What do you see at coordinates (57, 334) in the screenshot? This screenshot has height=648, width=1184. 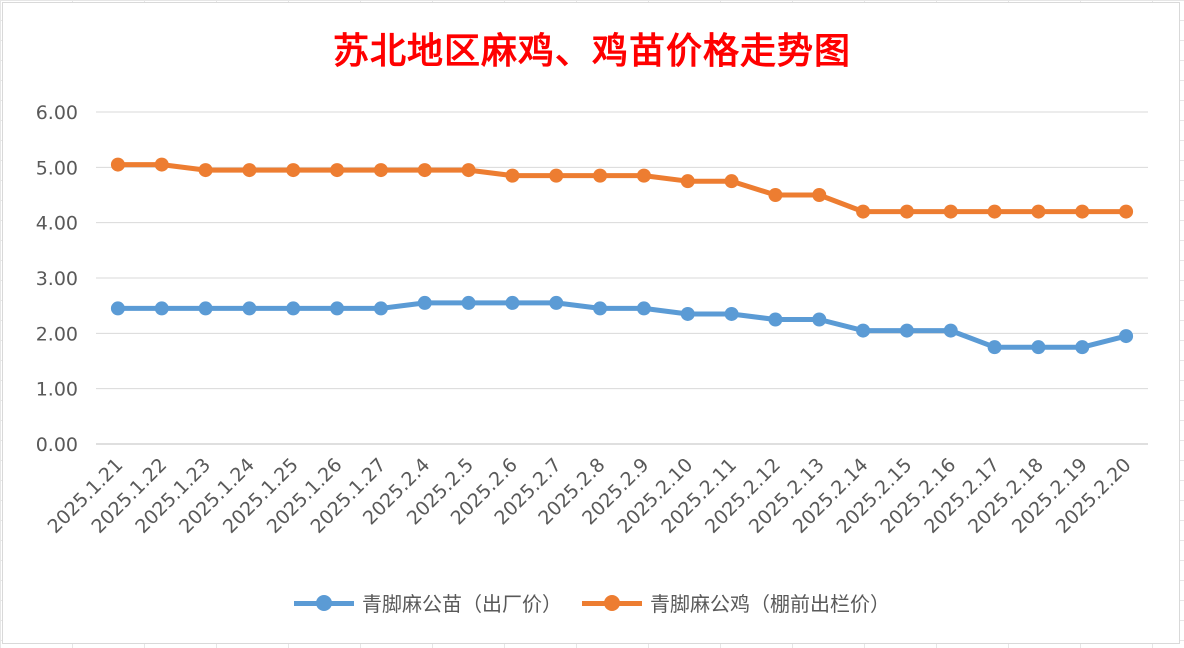 I see `y-tick-label: 2.00` at bounding box center [57, 334].